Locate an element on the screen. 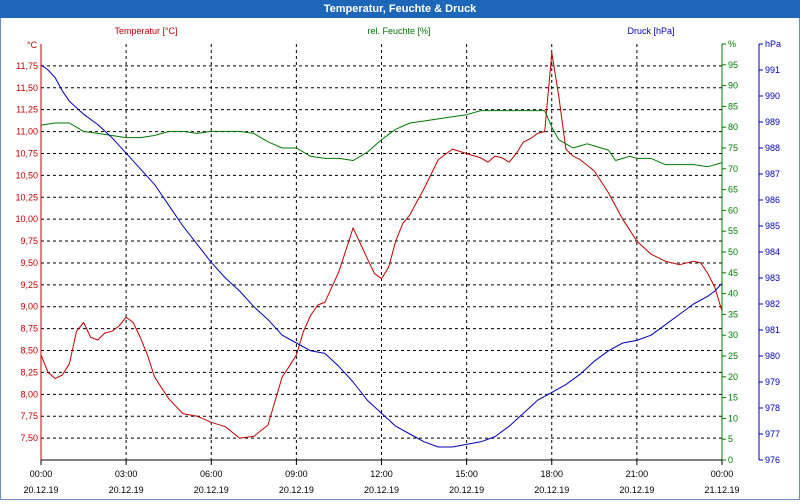 Image resolution: width=800 pixels, height=504 pixels. pressure-tick-label: 979 is located at coordinates (772, 382).